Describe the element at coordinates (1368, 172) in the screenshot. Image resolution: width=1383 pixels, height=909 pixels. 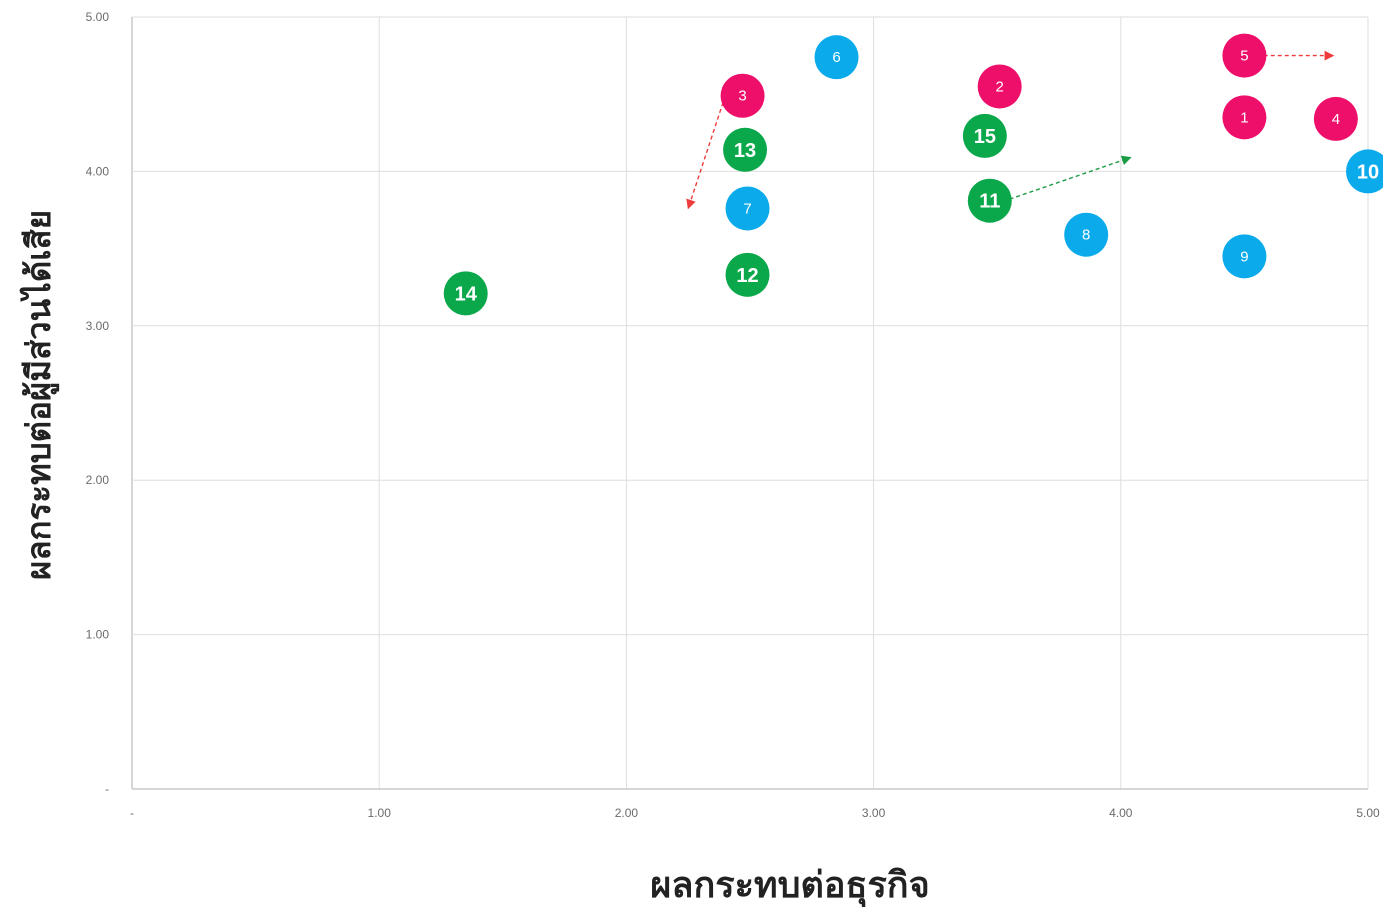
I see `data-point-label: 10` at that location.